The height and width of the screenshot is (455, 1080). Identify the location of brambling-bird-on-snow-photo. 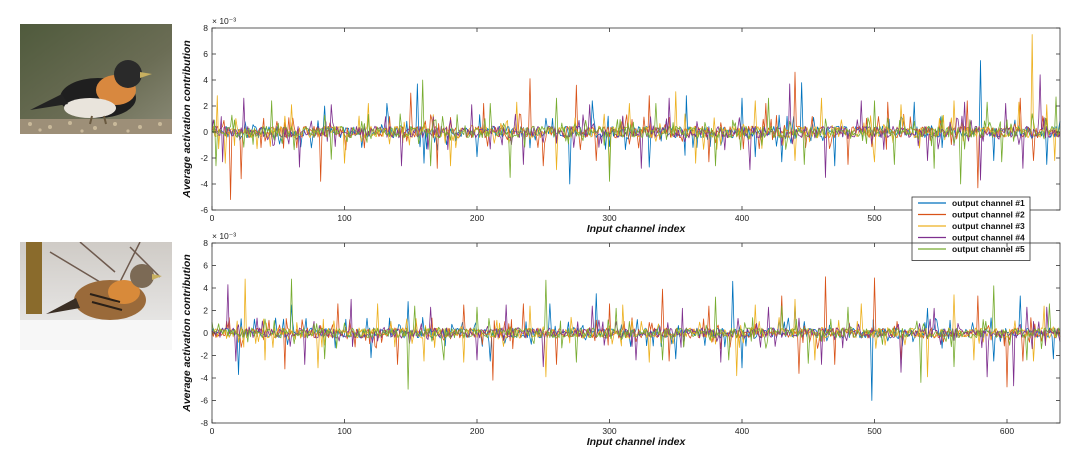
(96, 296).